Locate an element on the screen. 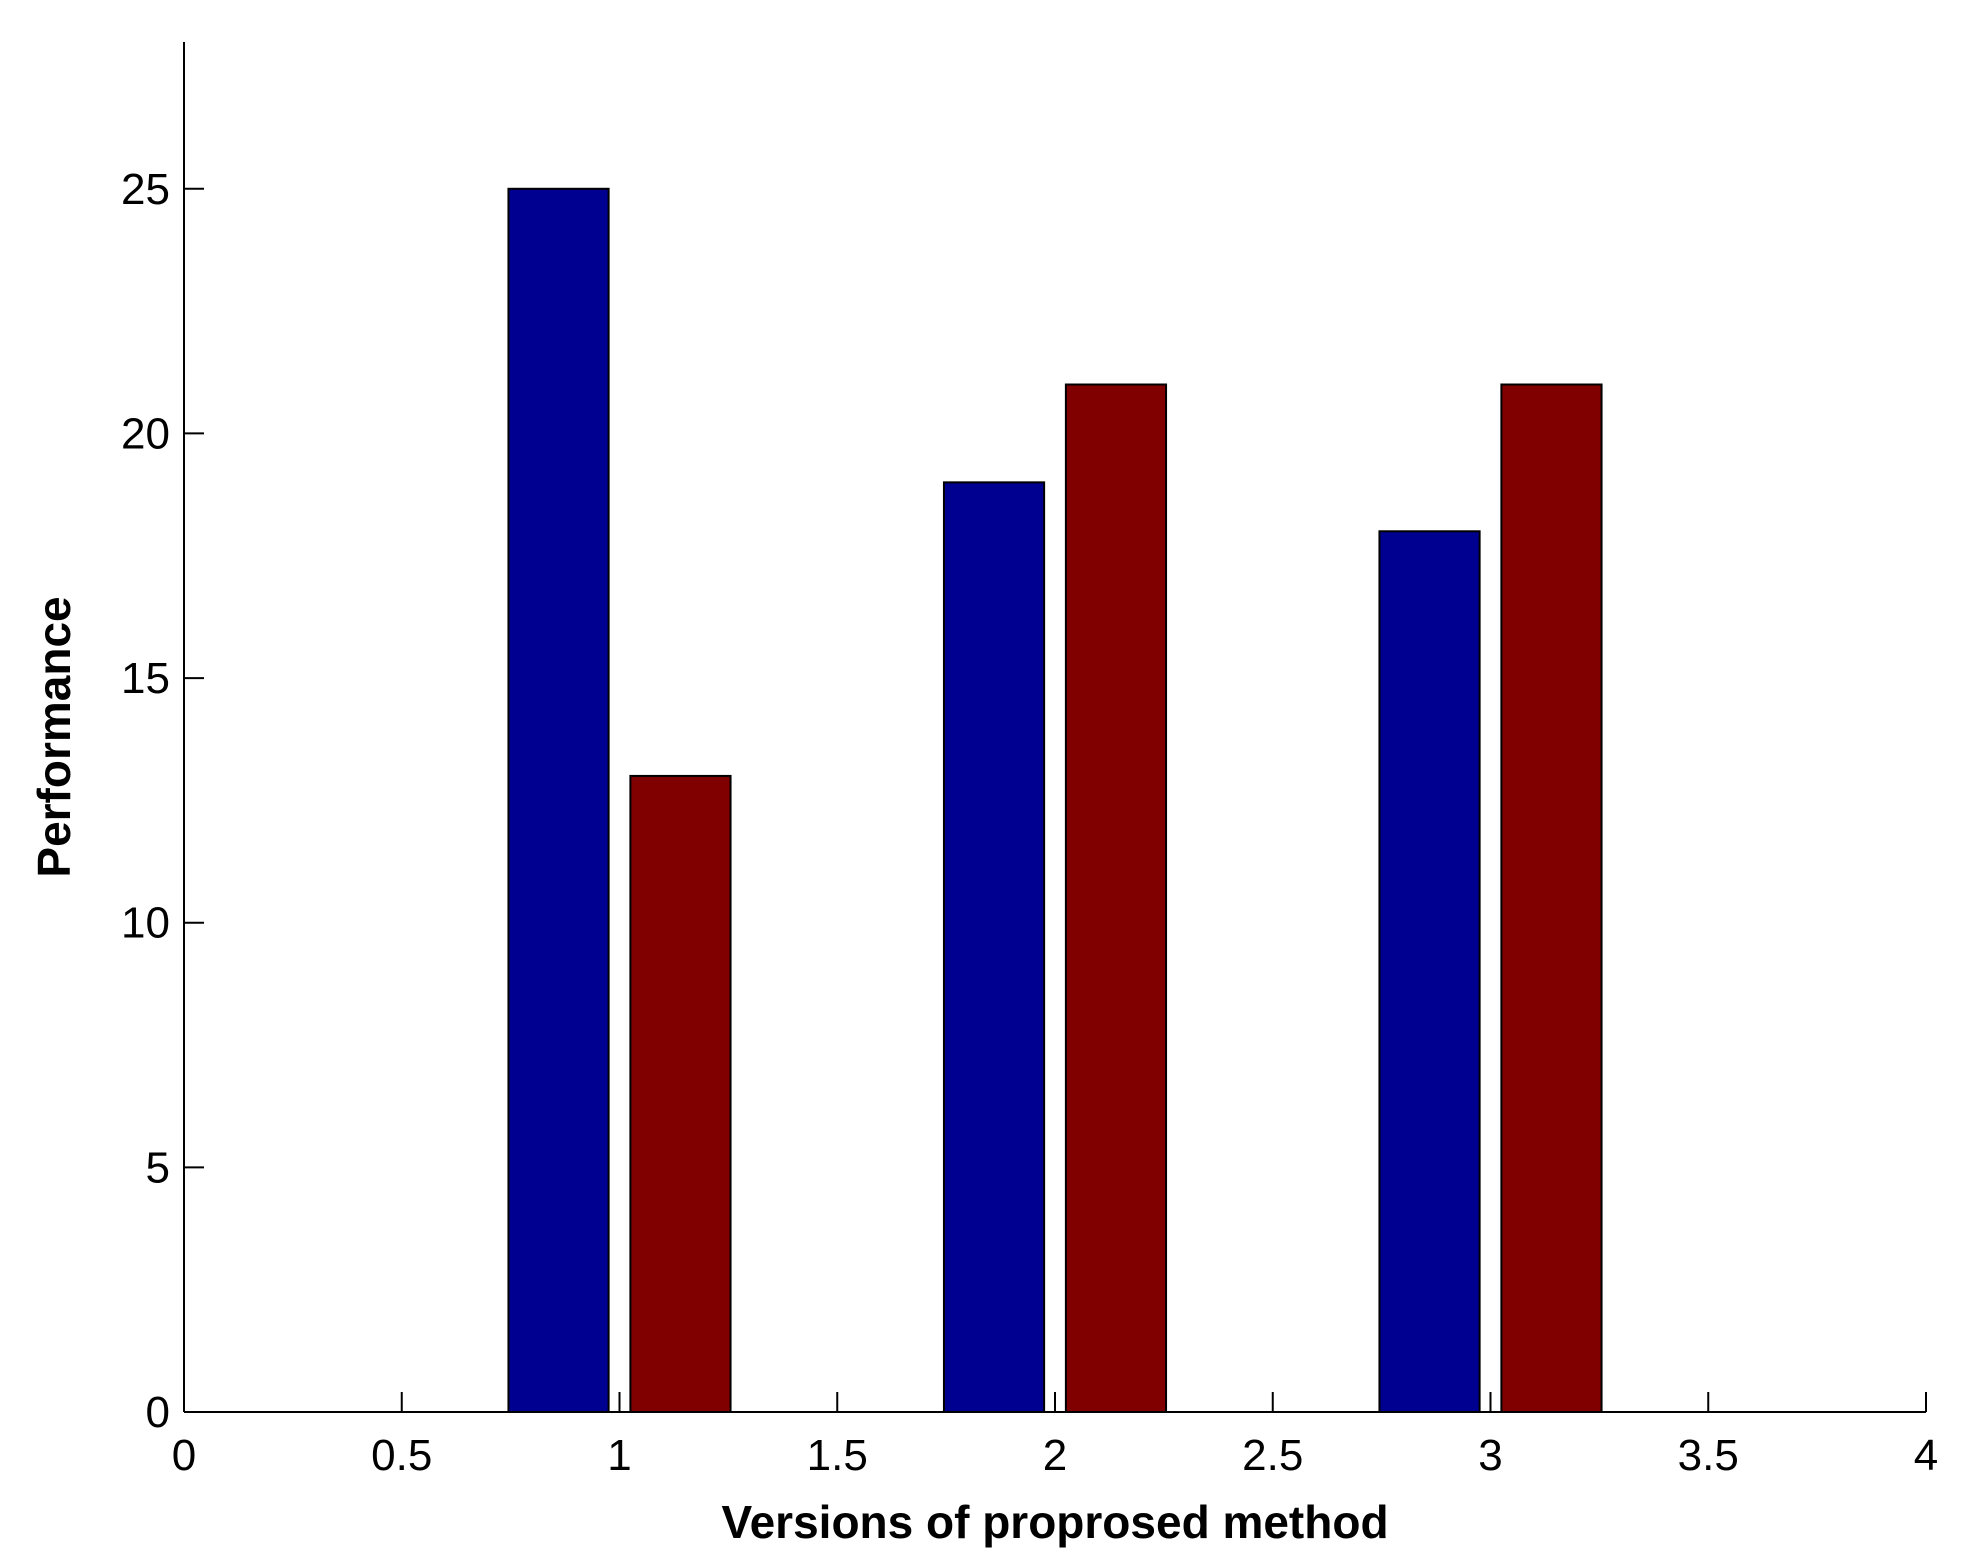 The image size is (1968, 1564). y-tick-label: 25 is located at coordinates (145, 189).